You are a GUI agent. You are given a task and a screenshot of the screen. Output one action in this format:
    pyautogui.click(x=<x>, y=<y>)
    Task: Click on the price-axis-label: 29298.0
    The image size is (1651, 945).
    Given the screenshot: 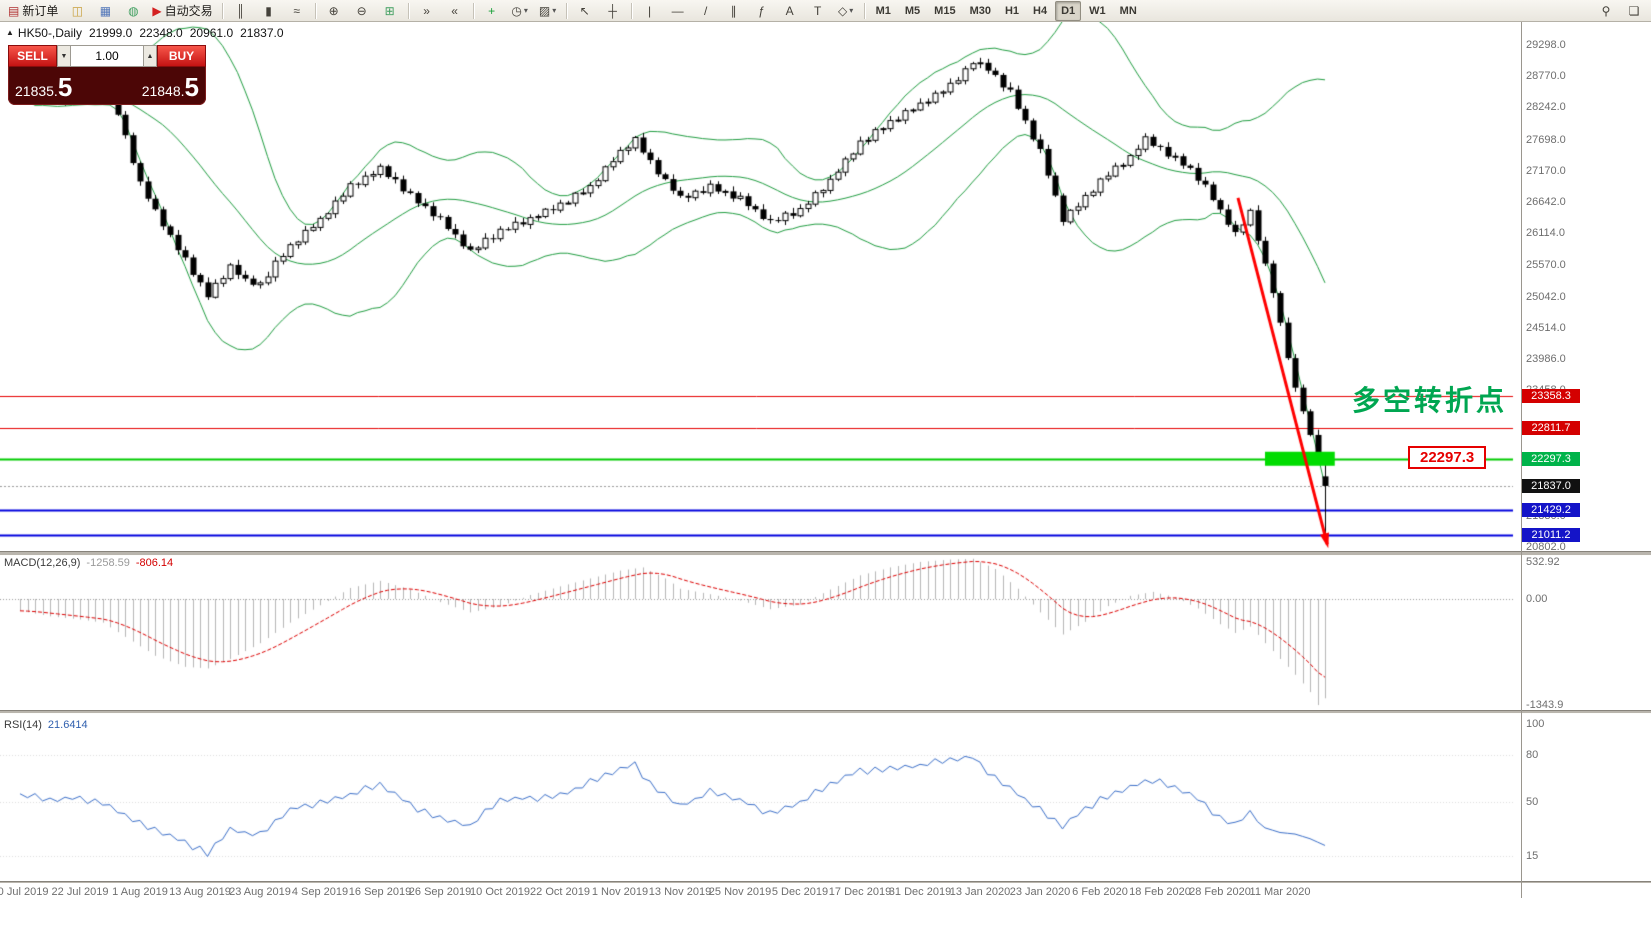 What is the action you would take?
    pyautogui.click(x=1546, y=45)
    